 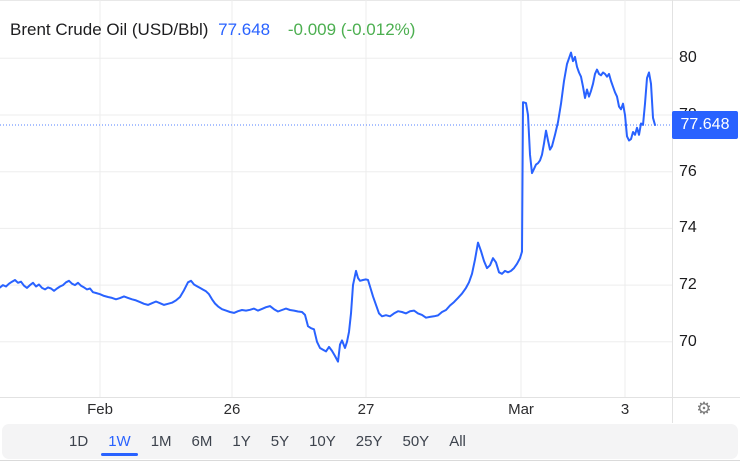 I want to click on y-tick-label: 70, so click(x=688, y=341).